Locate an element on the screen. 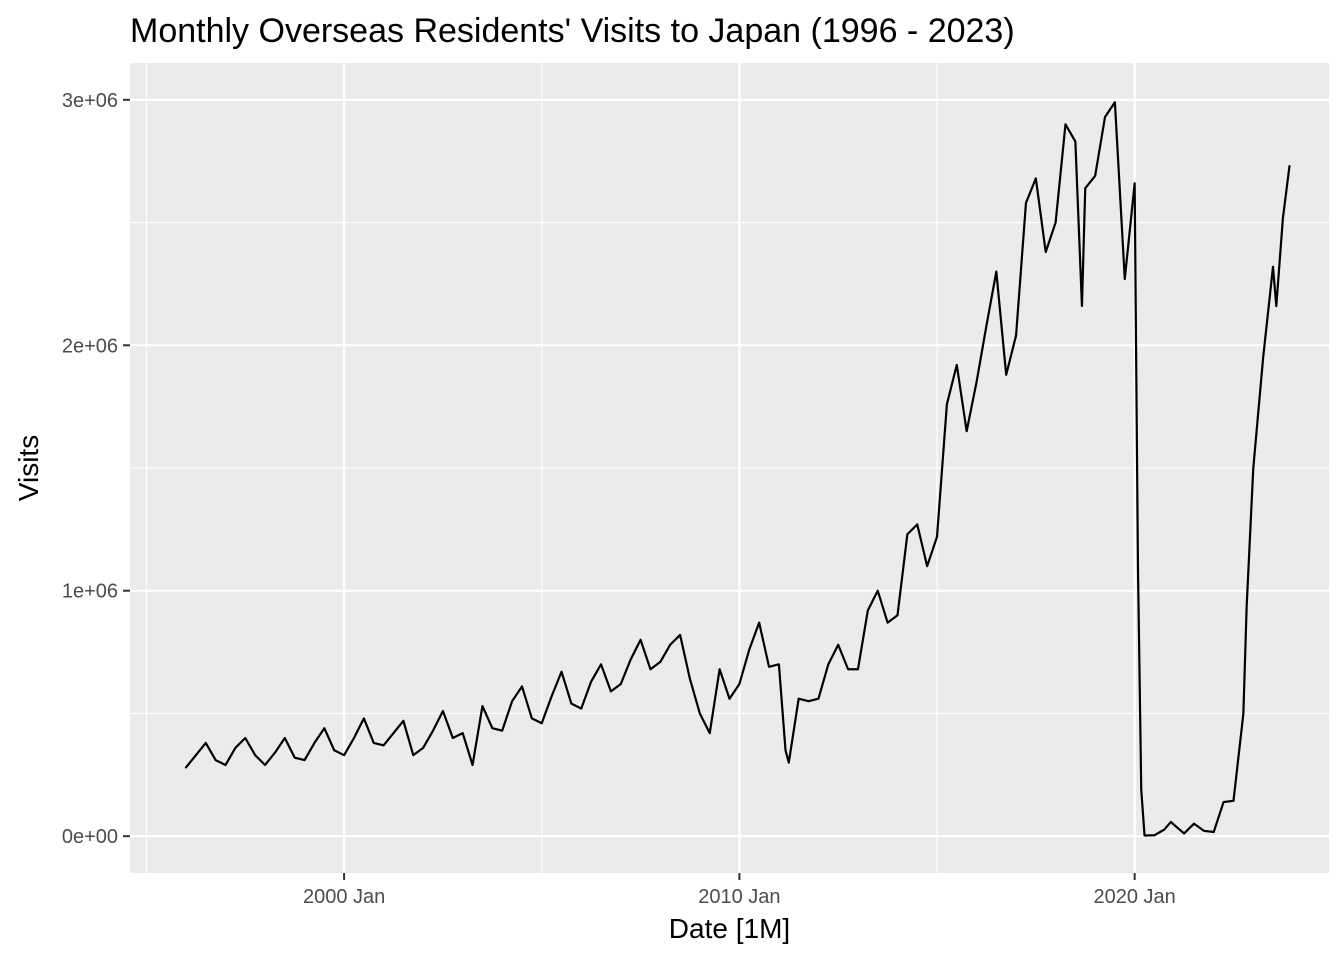 The width and height of the screenshot is (1344, 960). x-tick-label-2: 2020 Jan is located at coordinates (1135, 897).